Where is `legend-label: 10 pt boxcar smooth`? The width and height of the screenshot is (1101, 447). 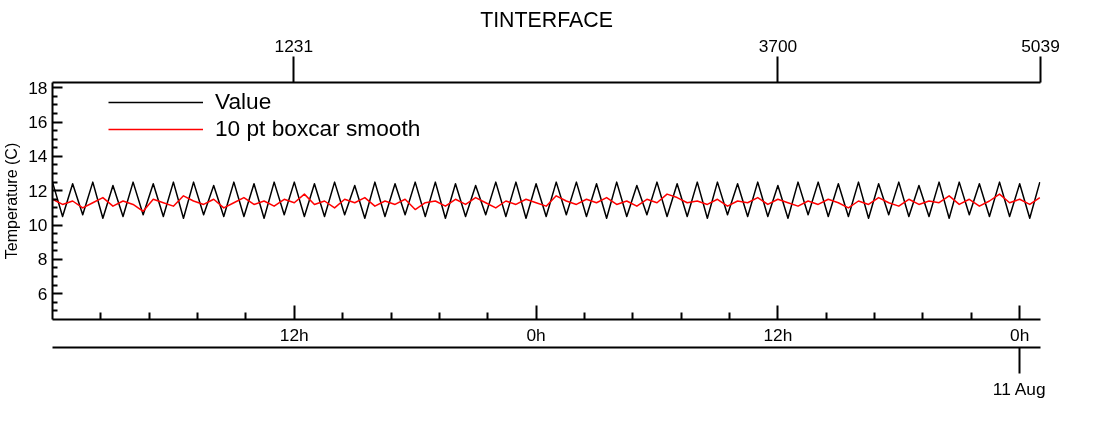
legend-label: 10 pt boxcar smooth is located at coordinates (318, 128).